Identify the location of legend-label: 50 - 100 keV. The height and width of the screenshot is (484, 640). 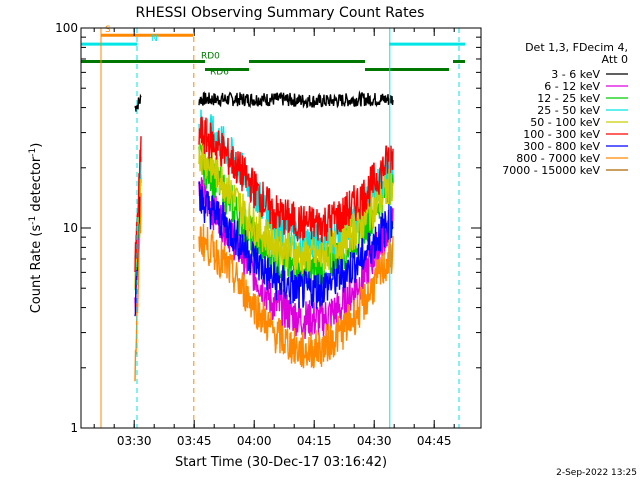
(565, 122).